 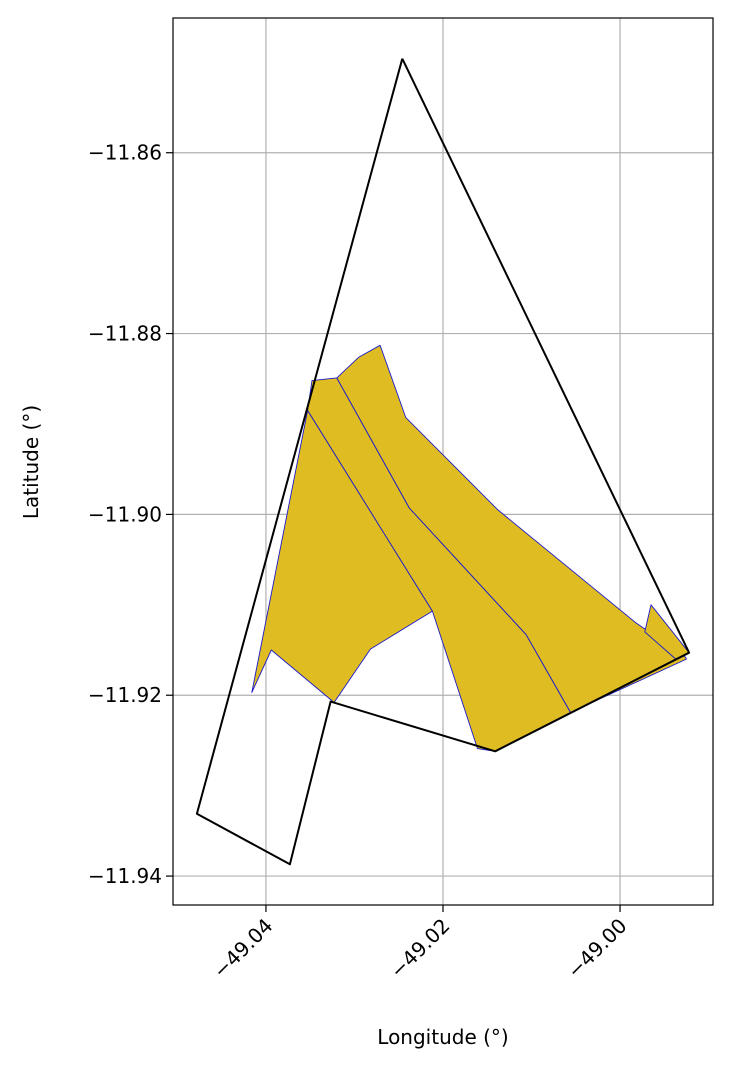 I want to click on x-axis-label: Longitude (°), so click(x=442, y=1037).